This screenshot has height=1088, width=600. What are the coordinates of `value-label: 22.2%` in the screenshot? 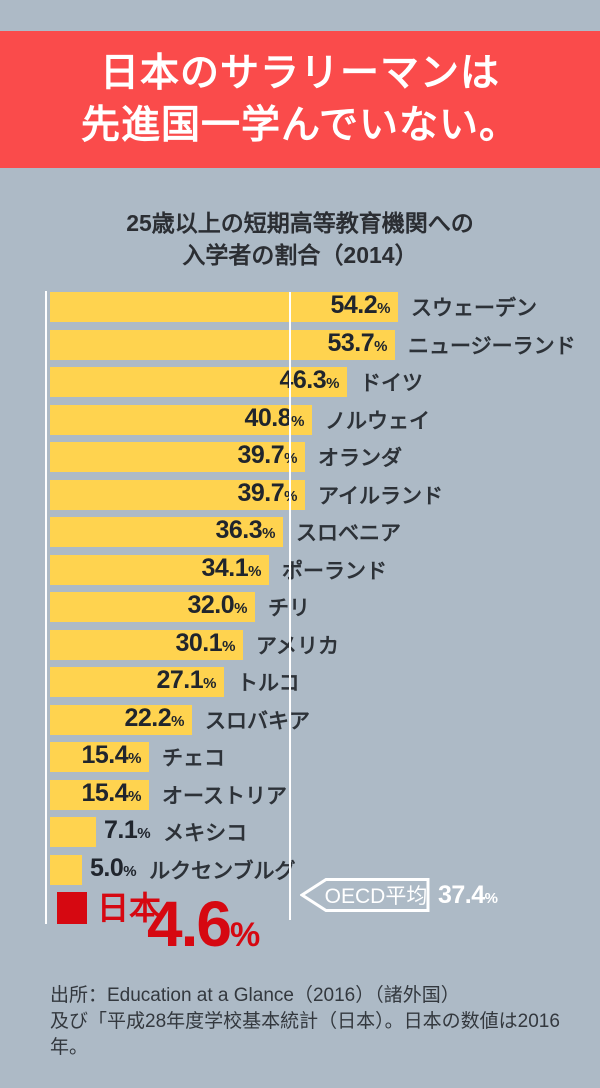 It's located at (154, 717).